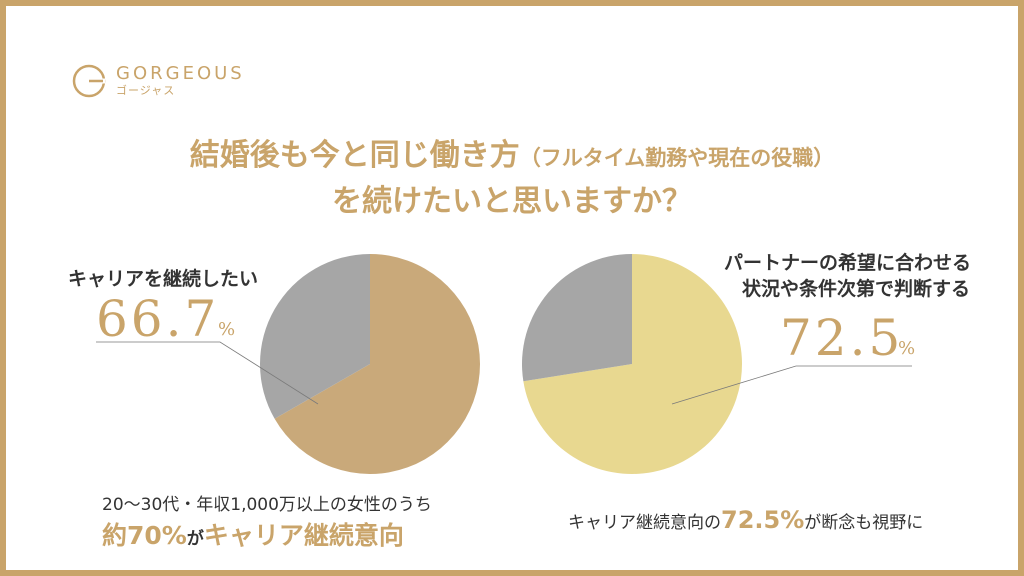 The width and height of the screenshot is (1024, 576). I want to click on right-caption: キャリア継続意向の72.5%が断念も視野に, so click(745, 520).